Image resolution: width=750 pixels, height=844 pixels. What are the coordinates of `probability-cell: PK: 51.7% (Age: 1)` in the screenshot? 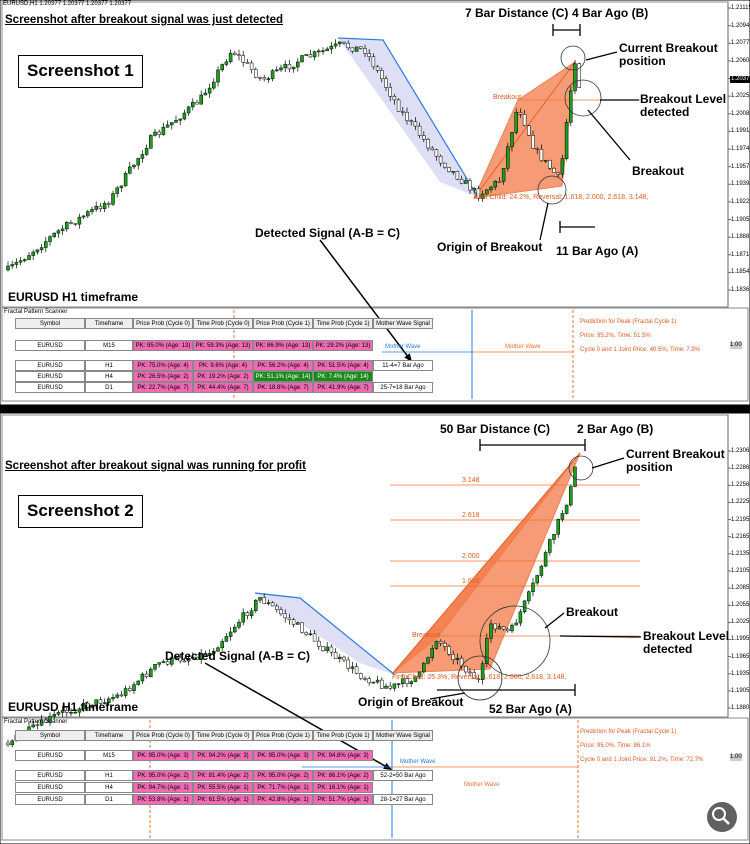 It's located at (343, 799).